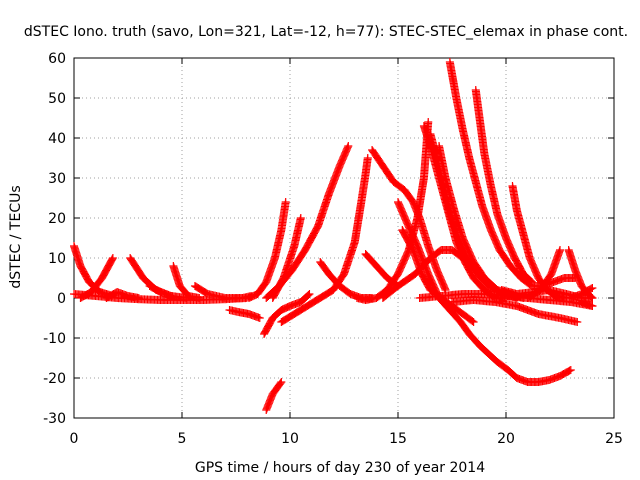 The height and width of the screenshot is (480, 640). What do you see at coordinates (54, 339) in the screenshot?
I see `y-tick-label: -10` at bounding box center [54, 339].